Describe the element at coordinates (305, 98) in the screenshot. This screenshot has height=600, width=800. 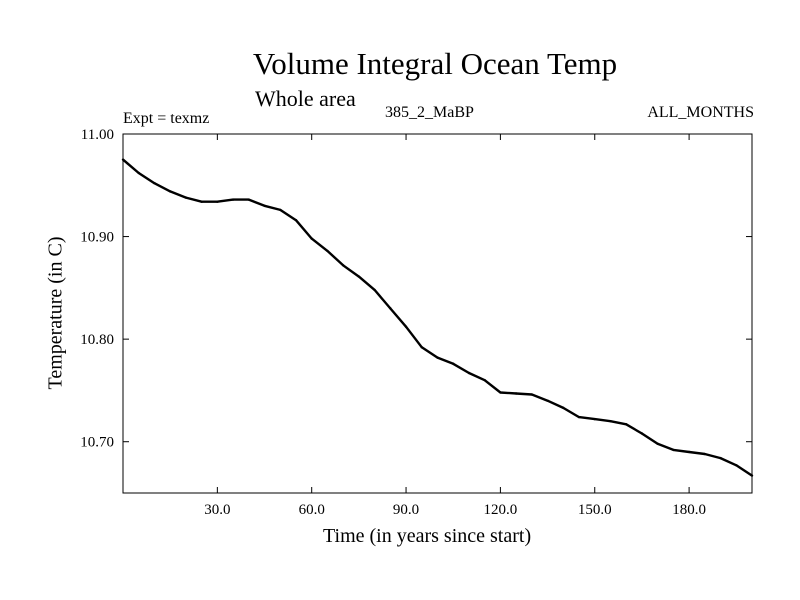
I see `chart-subtitle: Whole area` at that location.